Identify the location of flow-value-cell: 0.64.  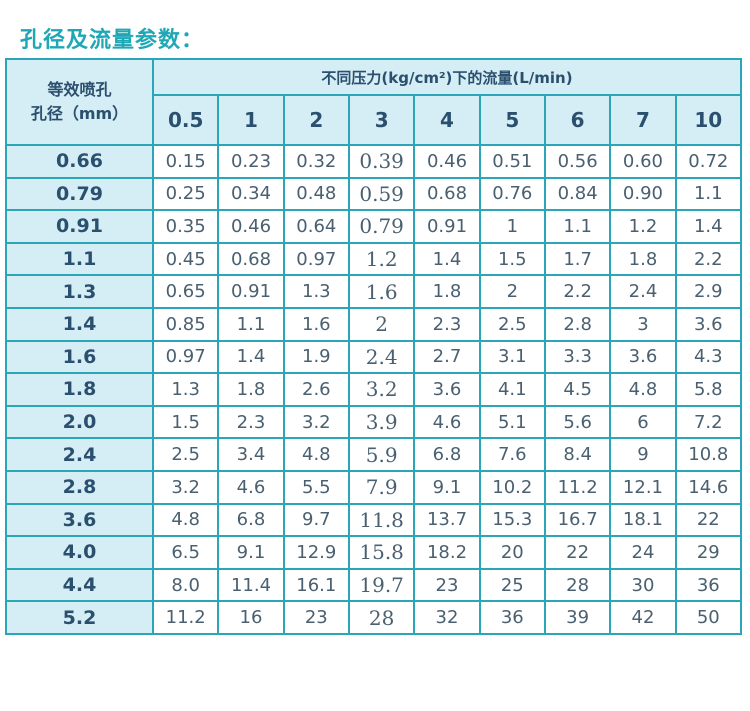
(316, 226).